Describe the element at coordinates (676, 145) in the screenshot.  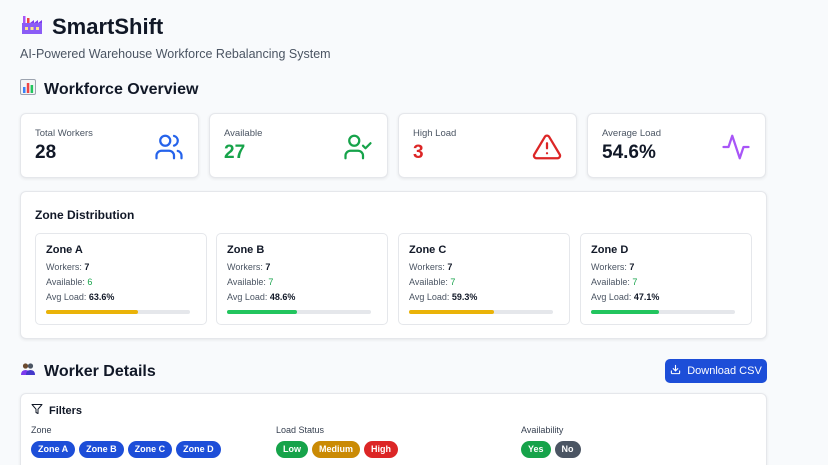
I see `stat-card-average-load: Average Load 54.6%` at that location.